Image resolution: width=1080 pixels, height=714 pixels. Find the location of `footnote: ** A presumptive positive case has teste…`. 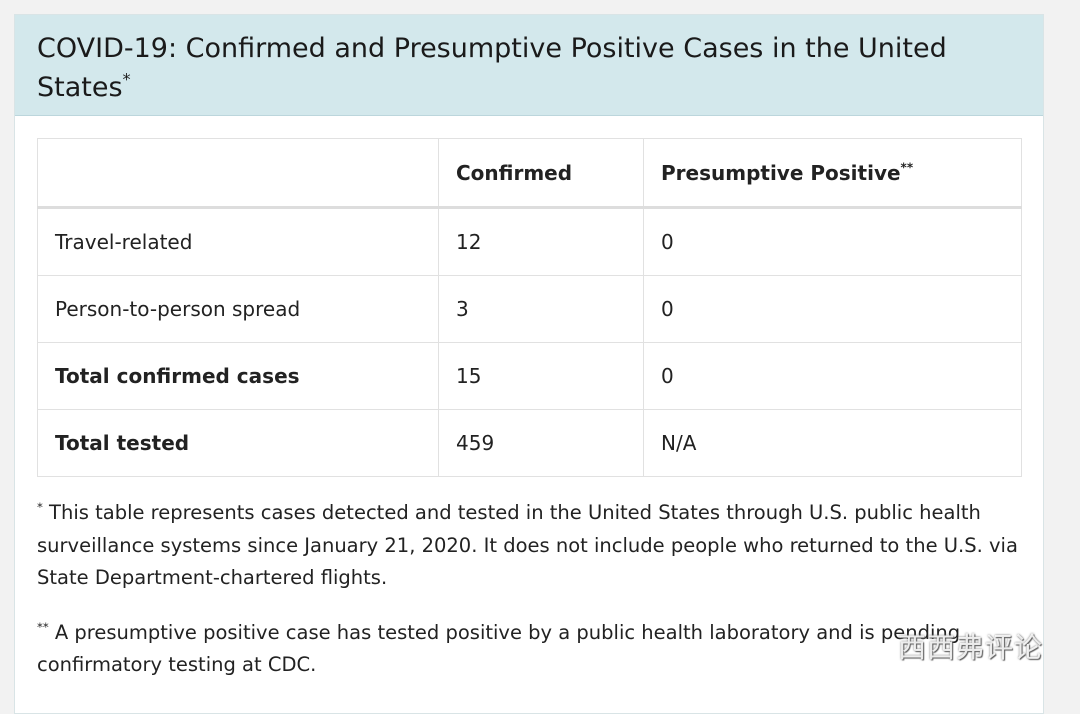

footnote: ** A presumptive positive case has teste… is located at coordinates (532, 649).